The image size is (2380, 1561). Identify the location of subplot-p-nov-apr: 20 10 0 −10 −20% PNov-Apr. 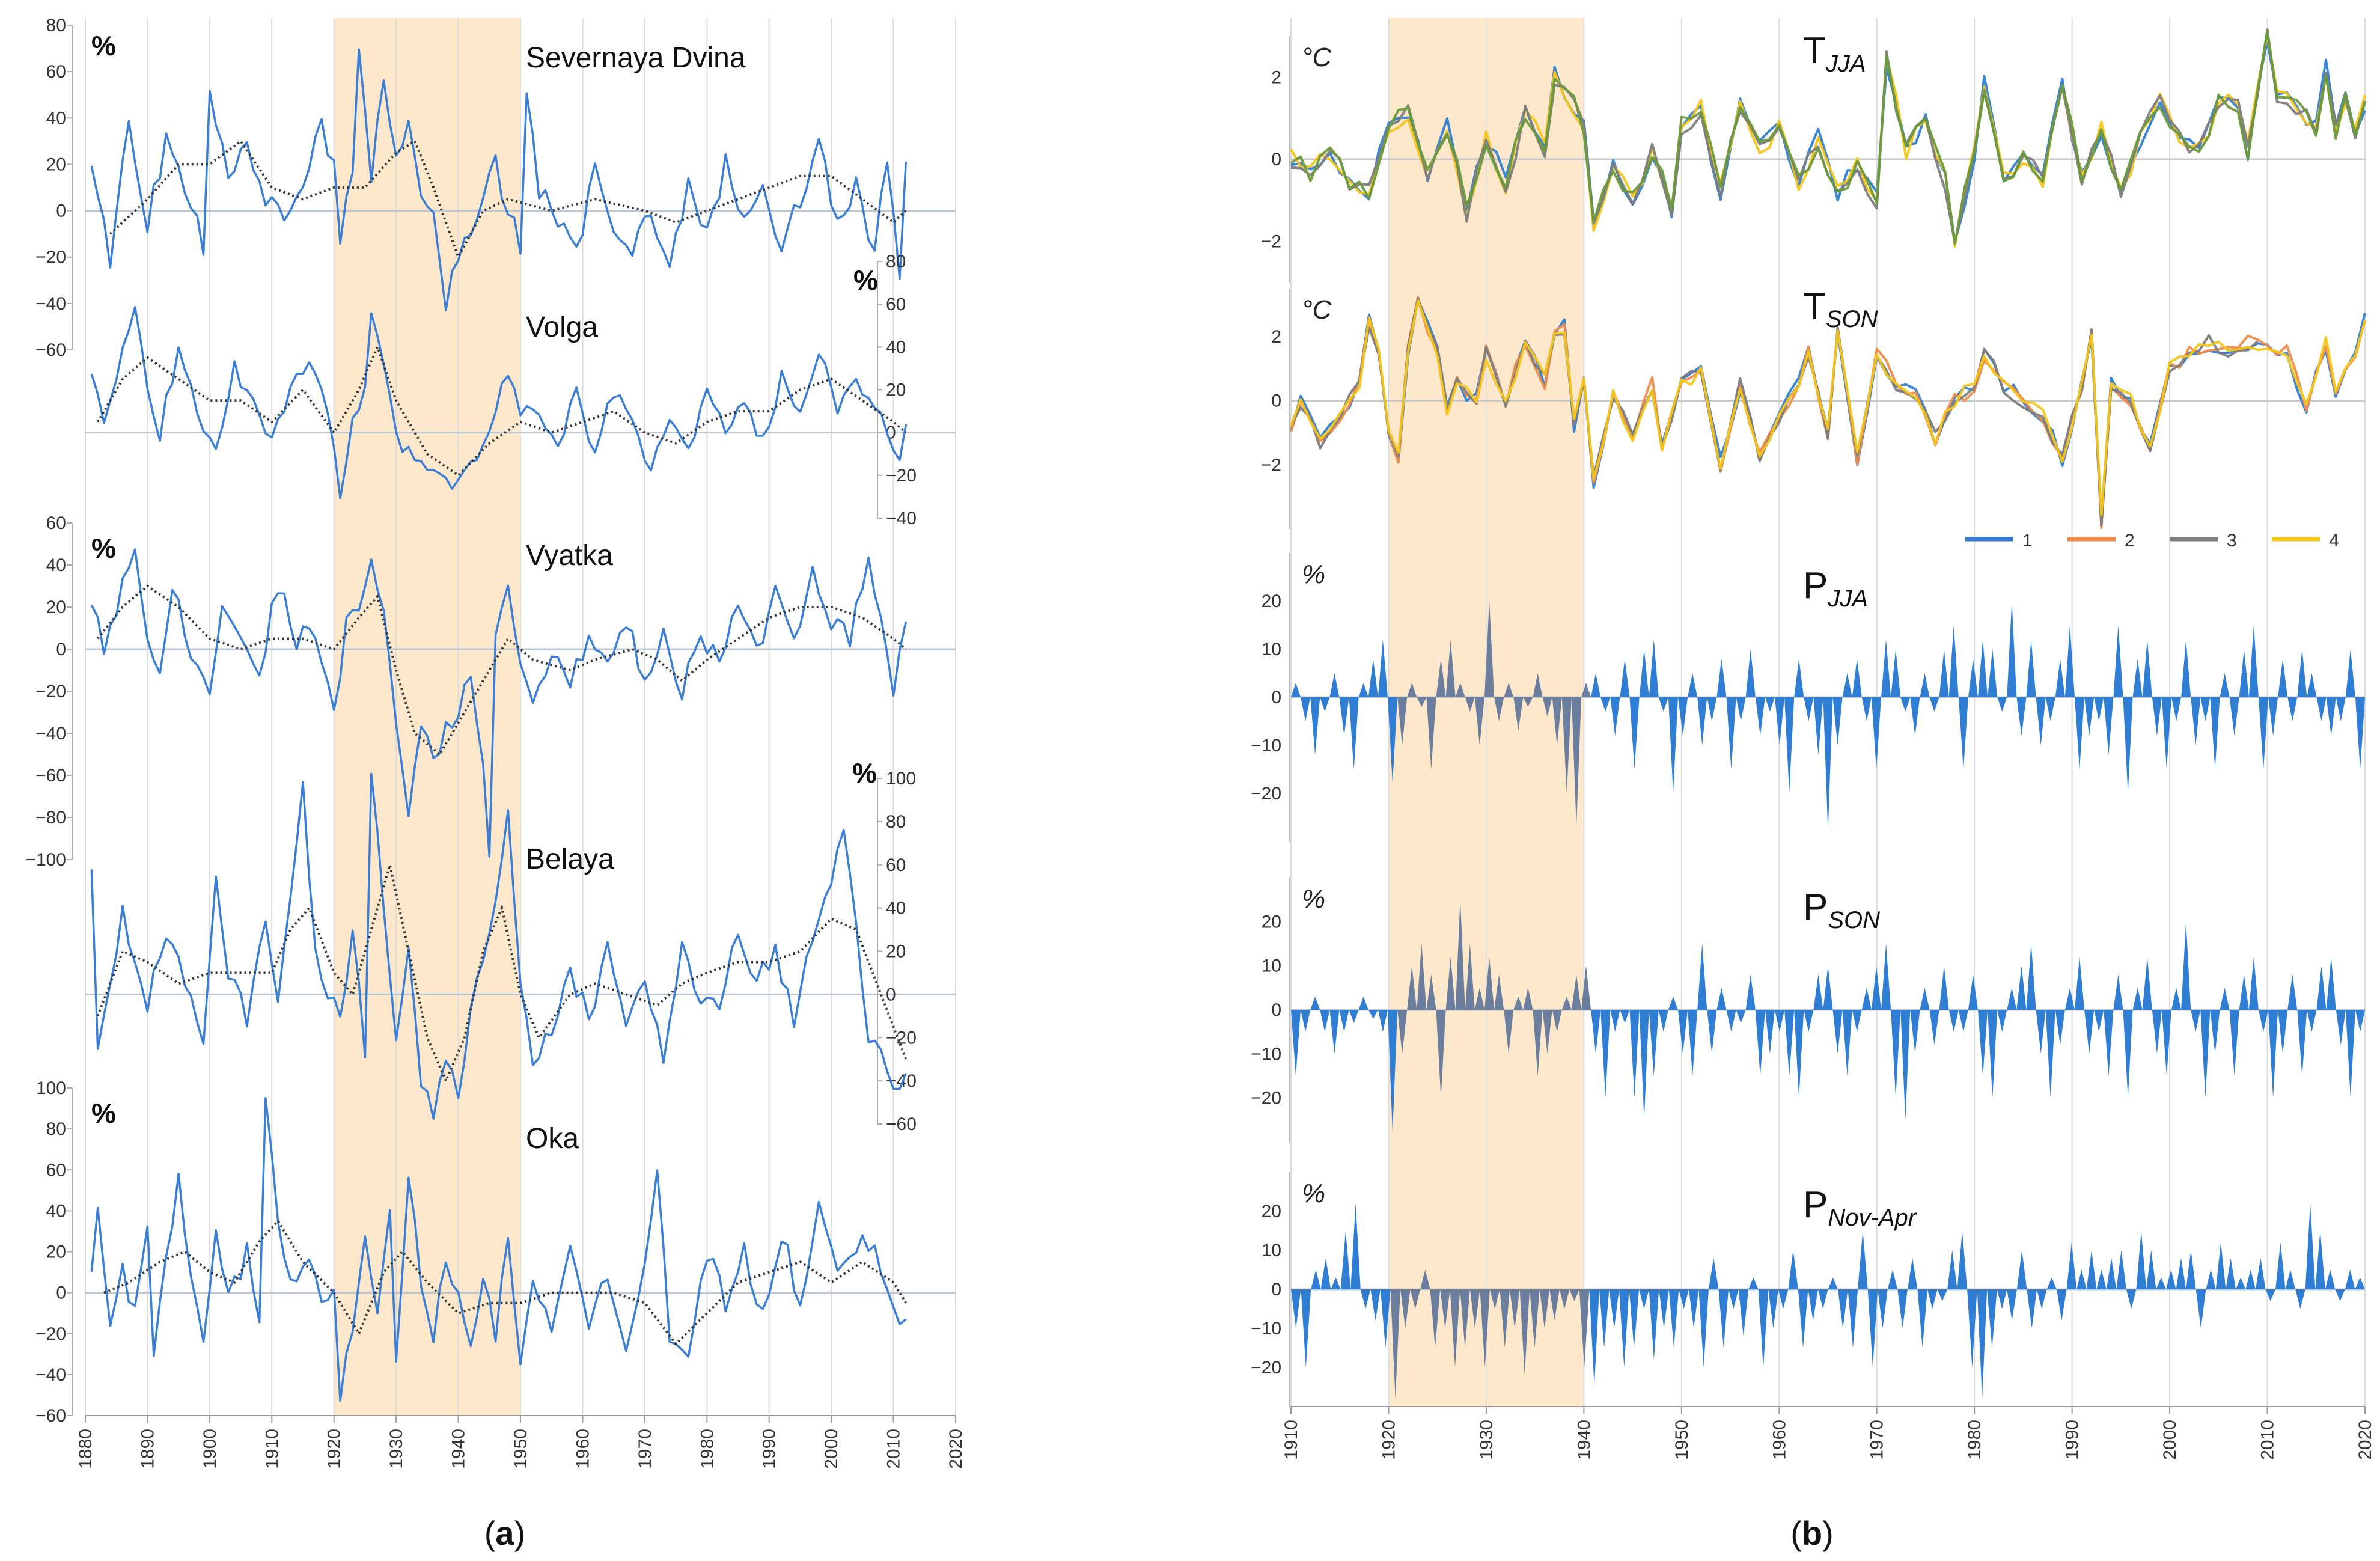
(1808, 1289).